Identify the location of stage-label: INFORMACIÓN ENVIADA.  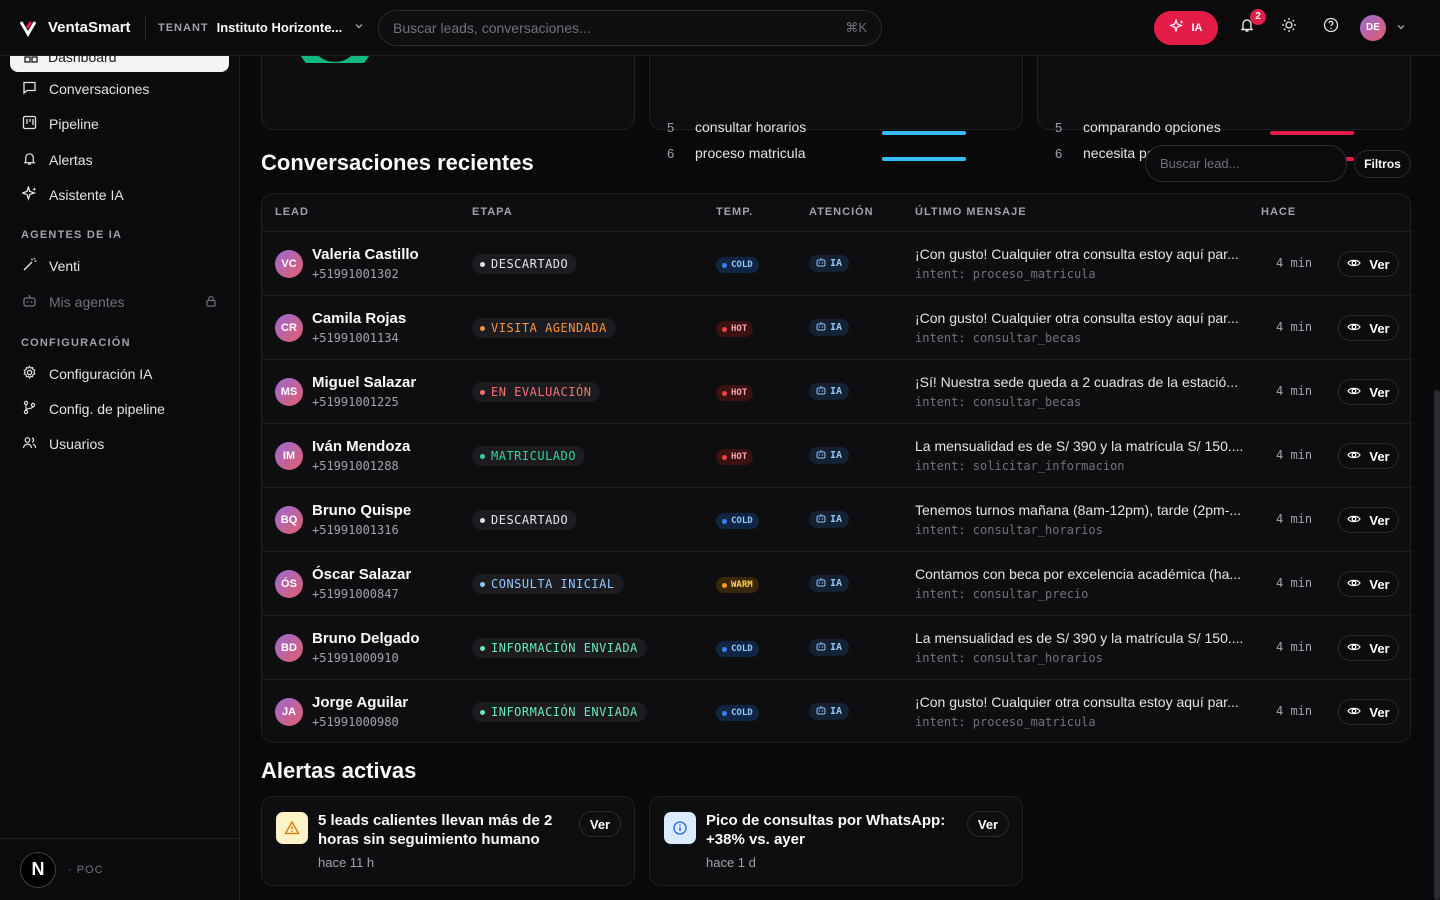
(564, 648).